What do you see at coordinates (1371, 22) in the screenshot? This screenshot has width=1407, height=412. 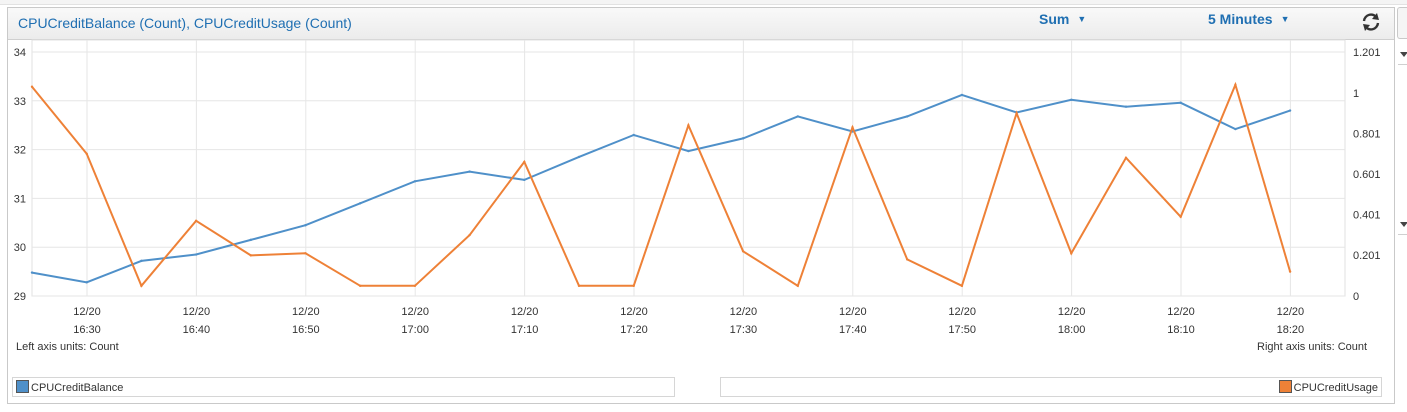 I see `refresh-icon` at bounding box center [1371, 22].